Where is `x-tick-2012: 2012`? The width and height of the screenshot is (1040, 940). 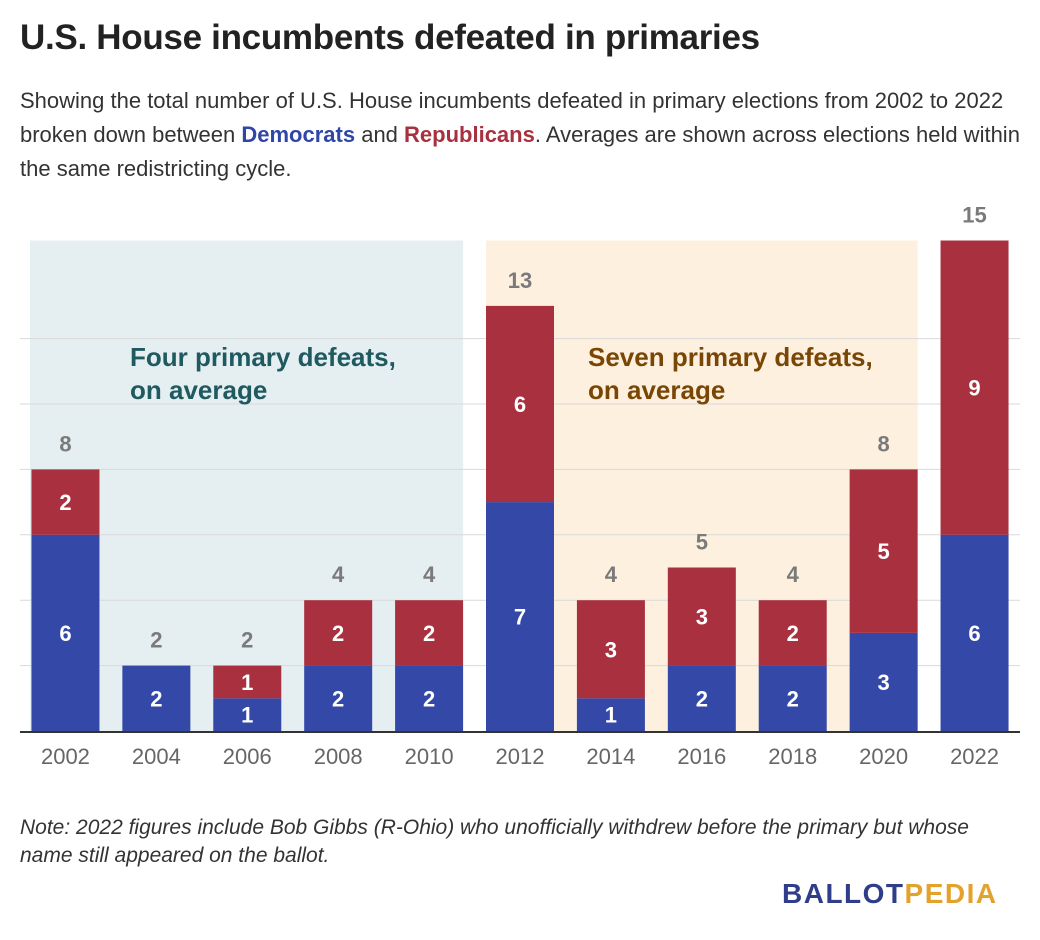
x-tick-2012: 2012 is located at coordinates (520, 756).